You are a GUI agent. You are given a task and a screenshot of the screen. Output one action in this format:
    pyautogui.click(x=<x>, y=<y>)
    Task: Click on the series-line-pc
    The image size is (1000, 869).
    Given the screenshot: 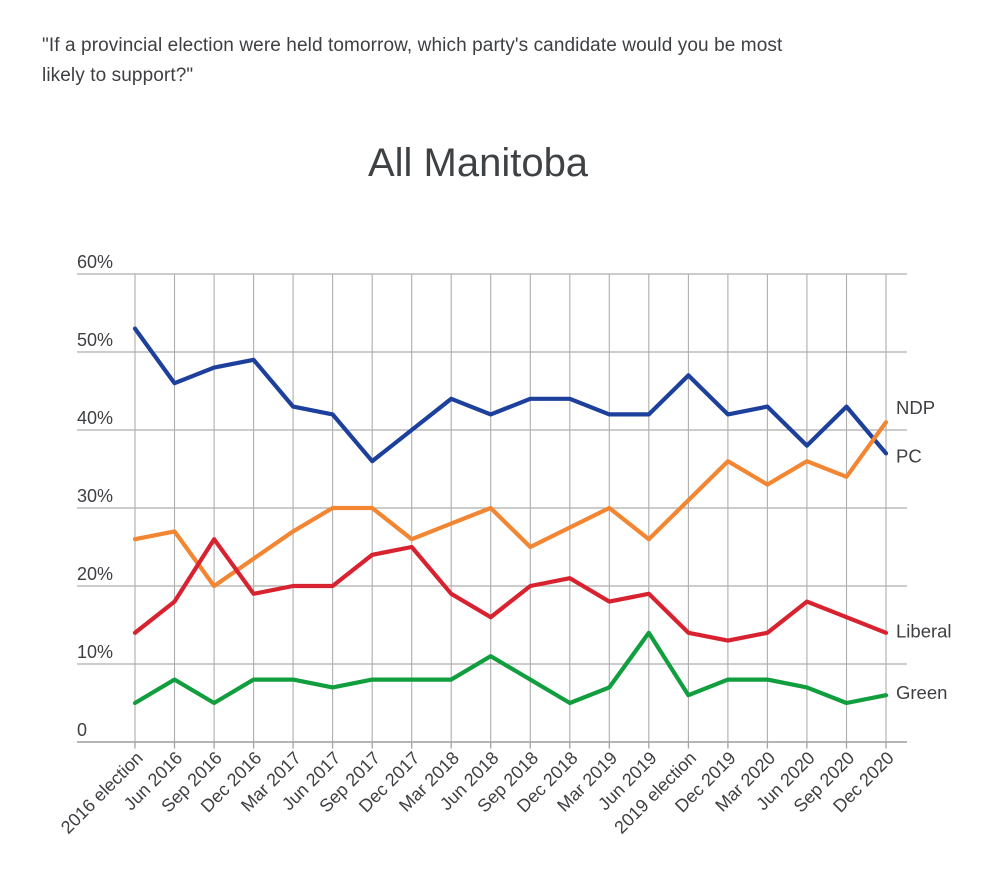 What is the action you would take?
    pyautogui.click(x=510, y=395)
    